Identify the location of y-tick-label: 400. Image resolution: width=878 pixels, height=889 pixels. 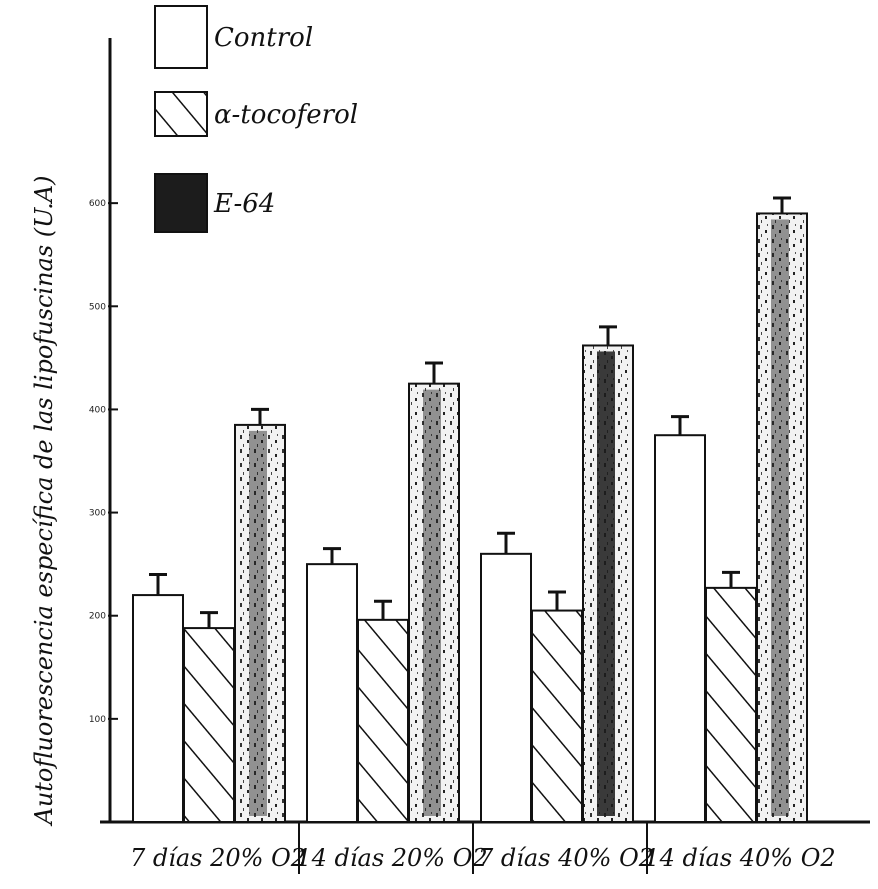
(97, 410).